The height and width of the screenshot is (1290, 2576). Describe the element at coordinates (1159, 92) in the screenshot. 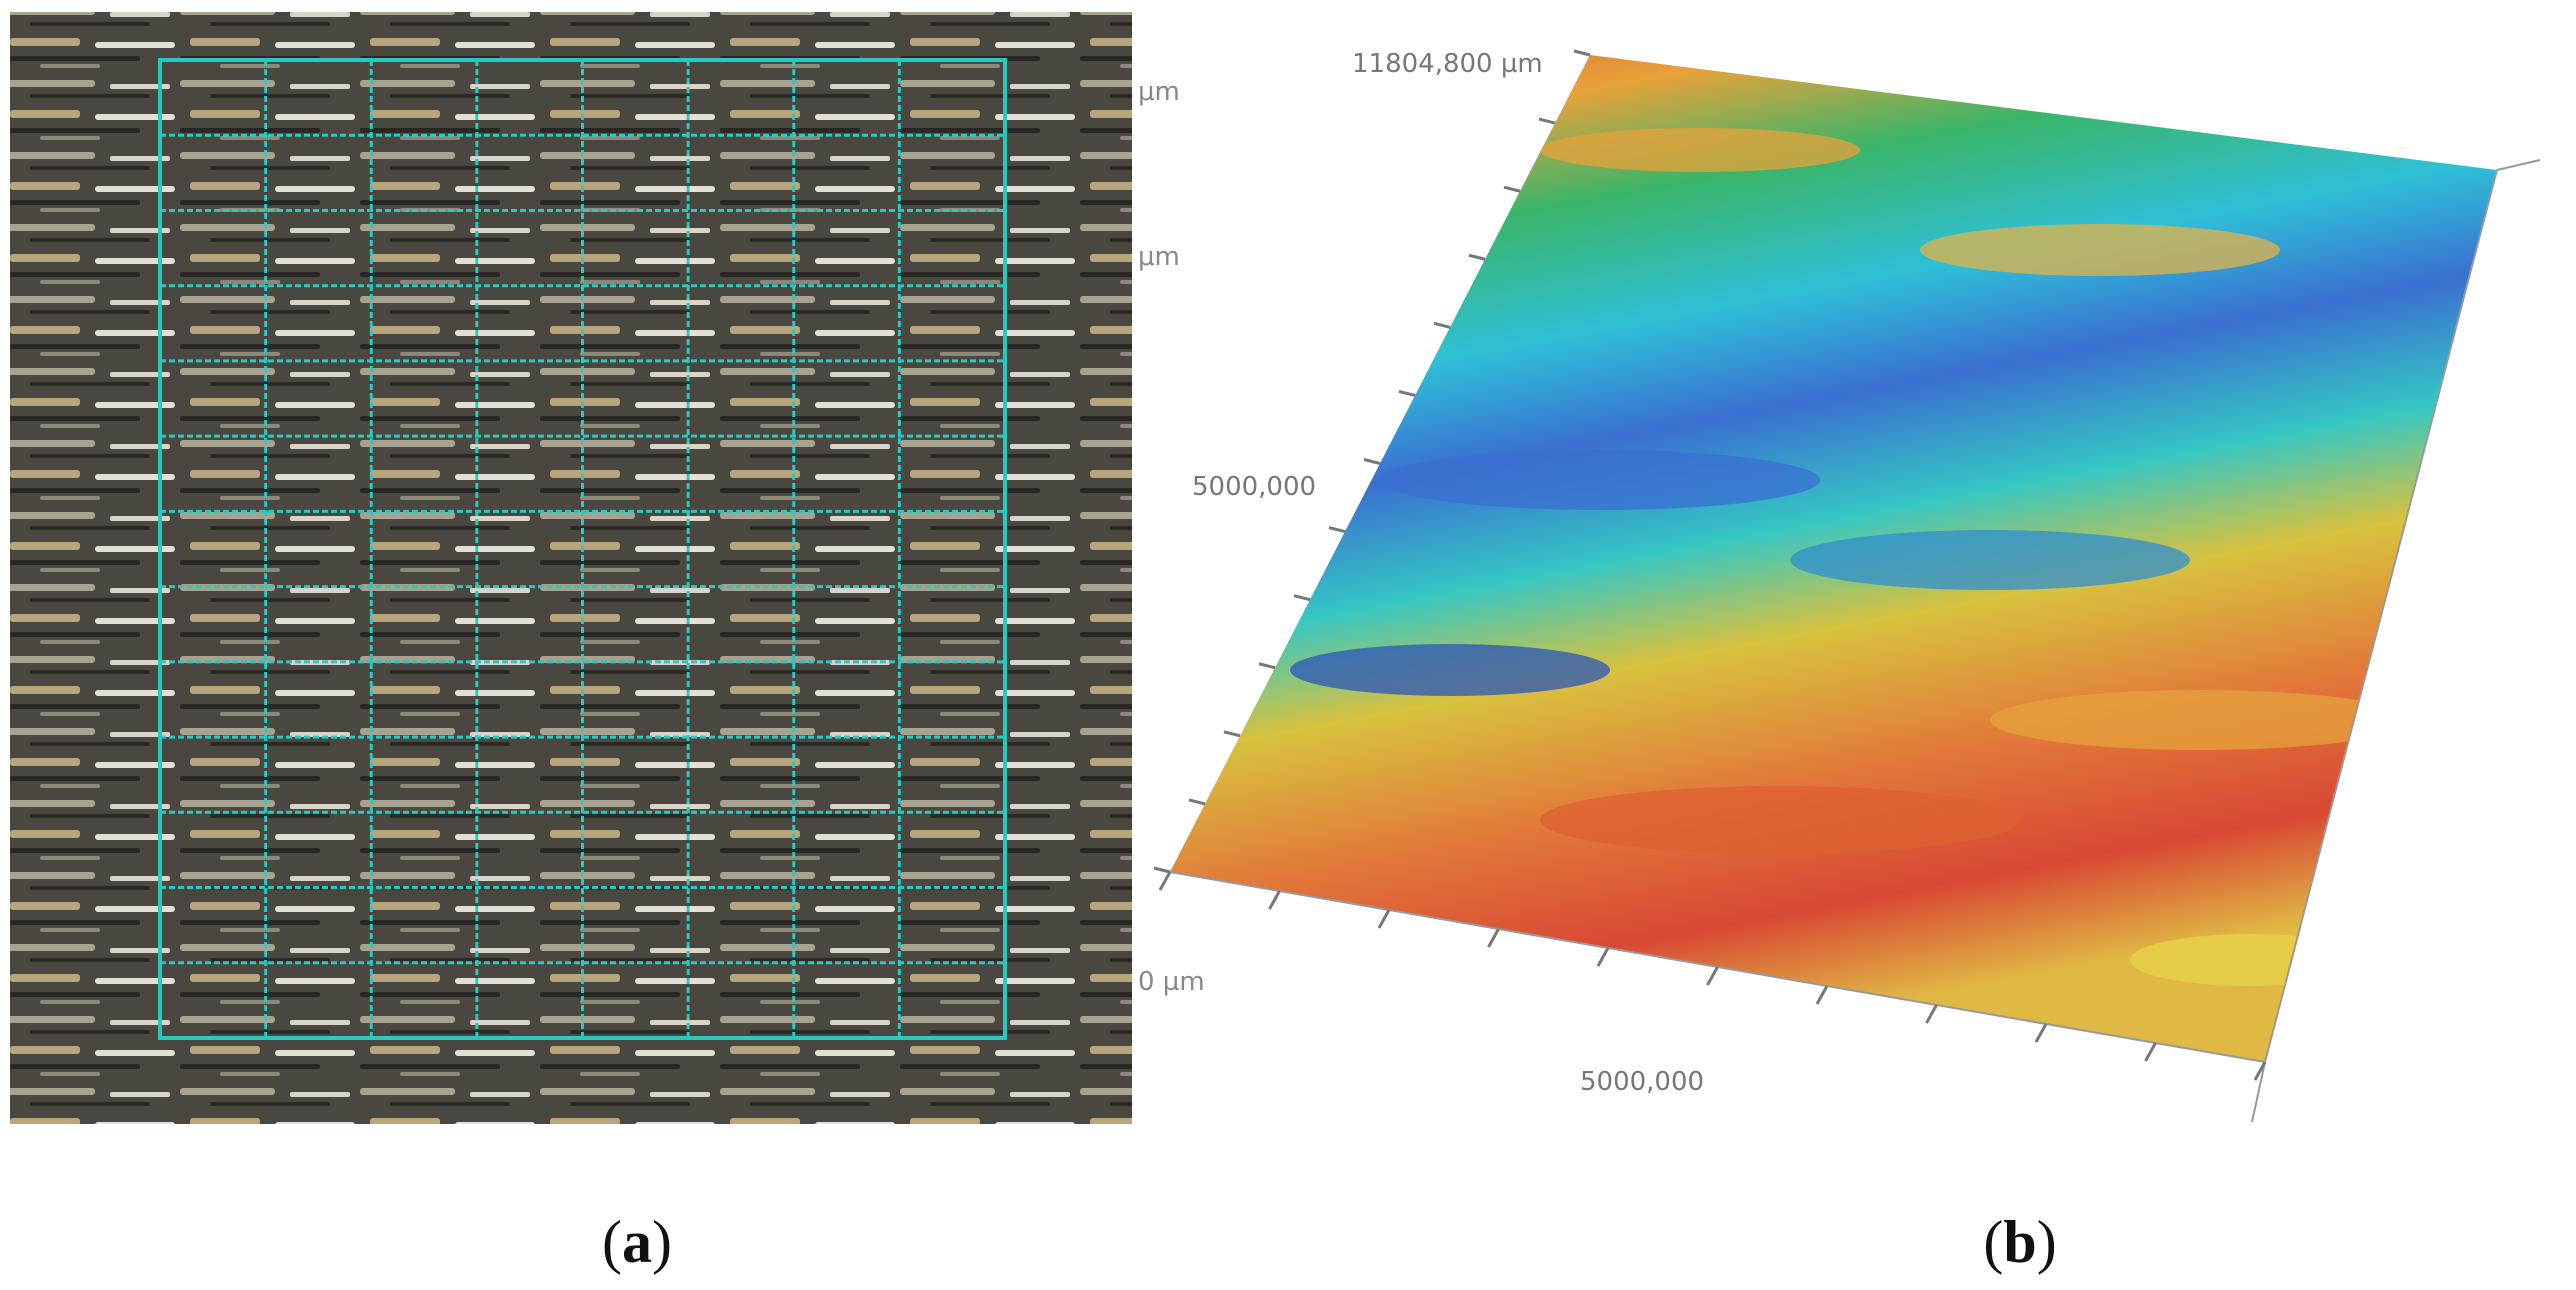

I see `clipped-label-a1: μm` at that location.